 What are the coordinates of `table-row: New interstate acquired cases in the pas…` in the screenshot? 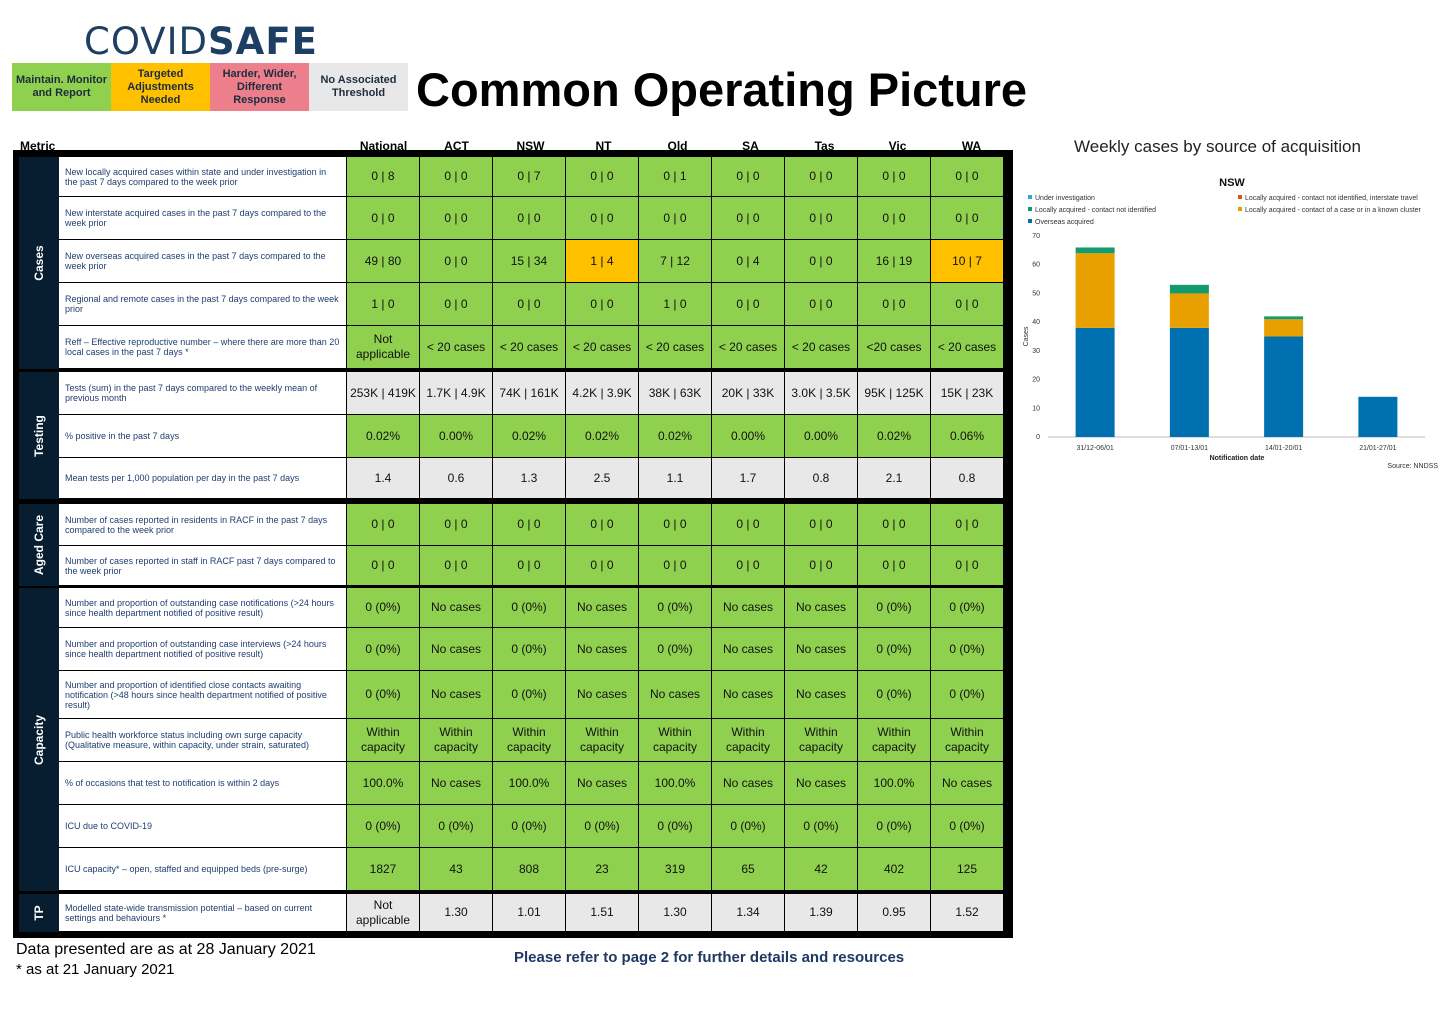 It's located at (533, 218).